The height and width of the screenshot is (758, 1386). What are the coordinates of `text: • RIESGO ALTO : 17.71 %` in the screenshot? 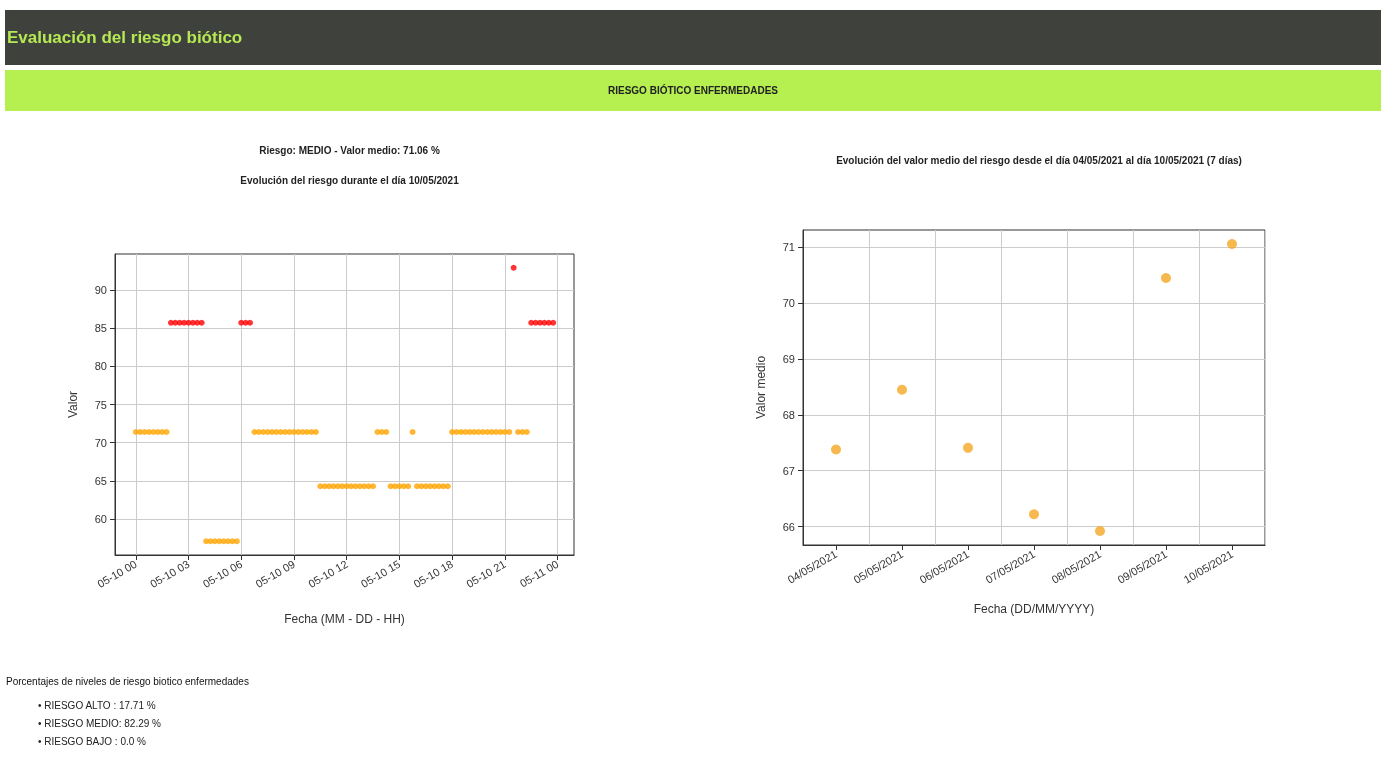 It's located at (97, 706).